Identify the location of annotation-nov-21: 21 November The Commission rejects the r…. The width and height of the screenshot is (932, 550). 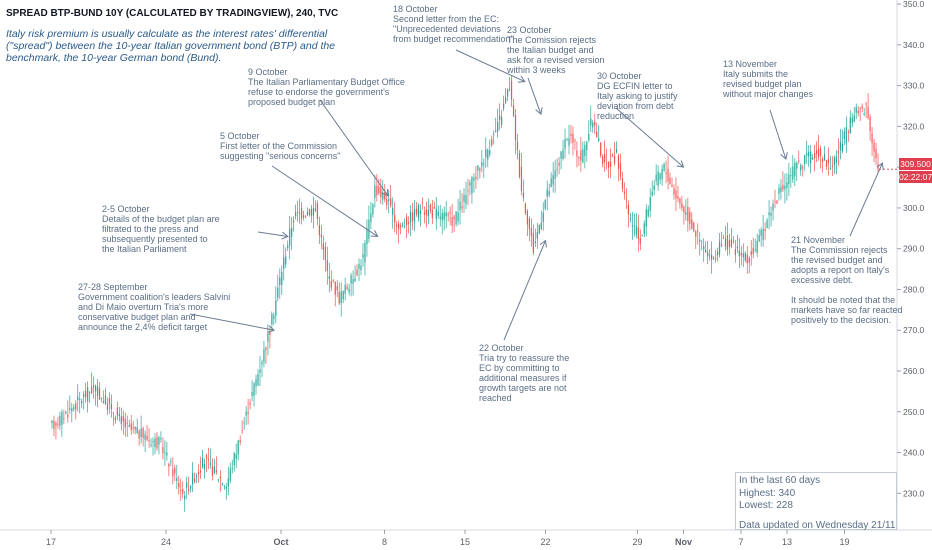
(847, 280).